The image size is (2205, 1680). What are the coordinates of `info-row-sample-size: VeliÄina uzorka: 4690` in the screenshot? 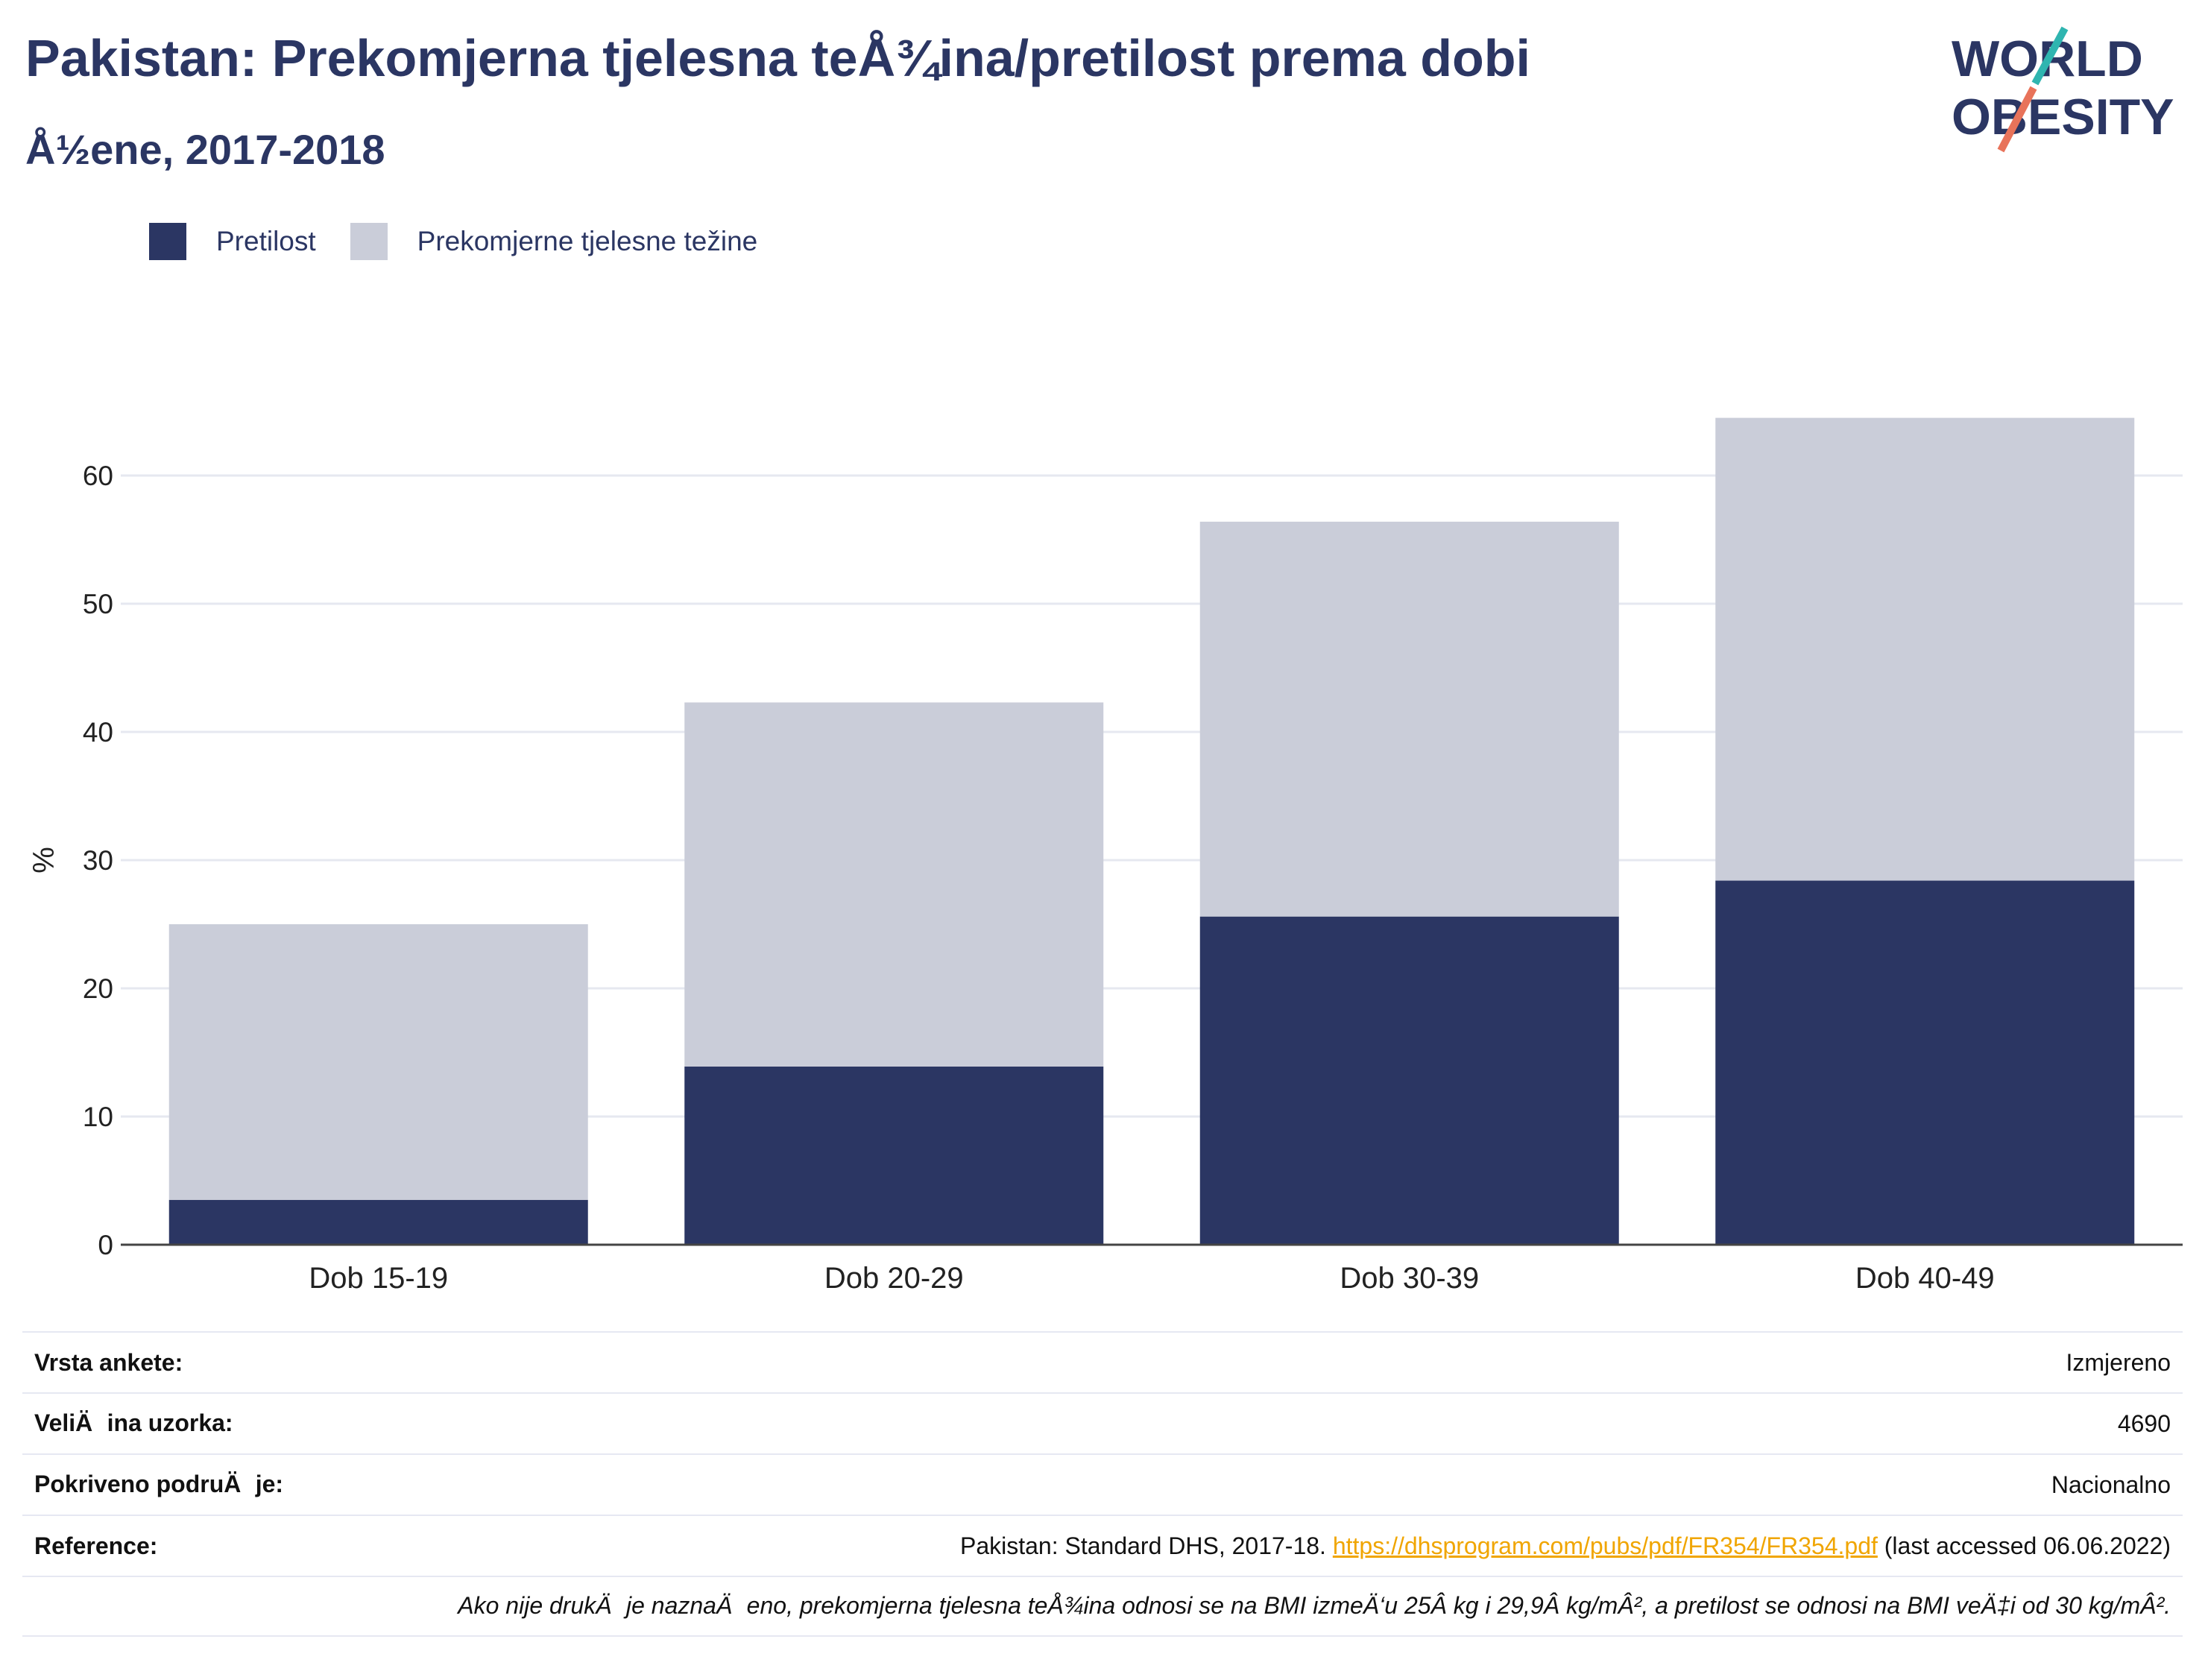 It's located at (1102, 1422).